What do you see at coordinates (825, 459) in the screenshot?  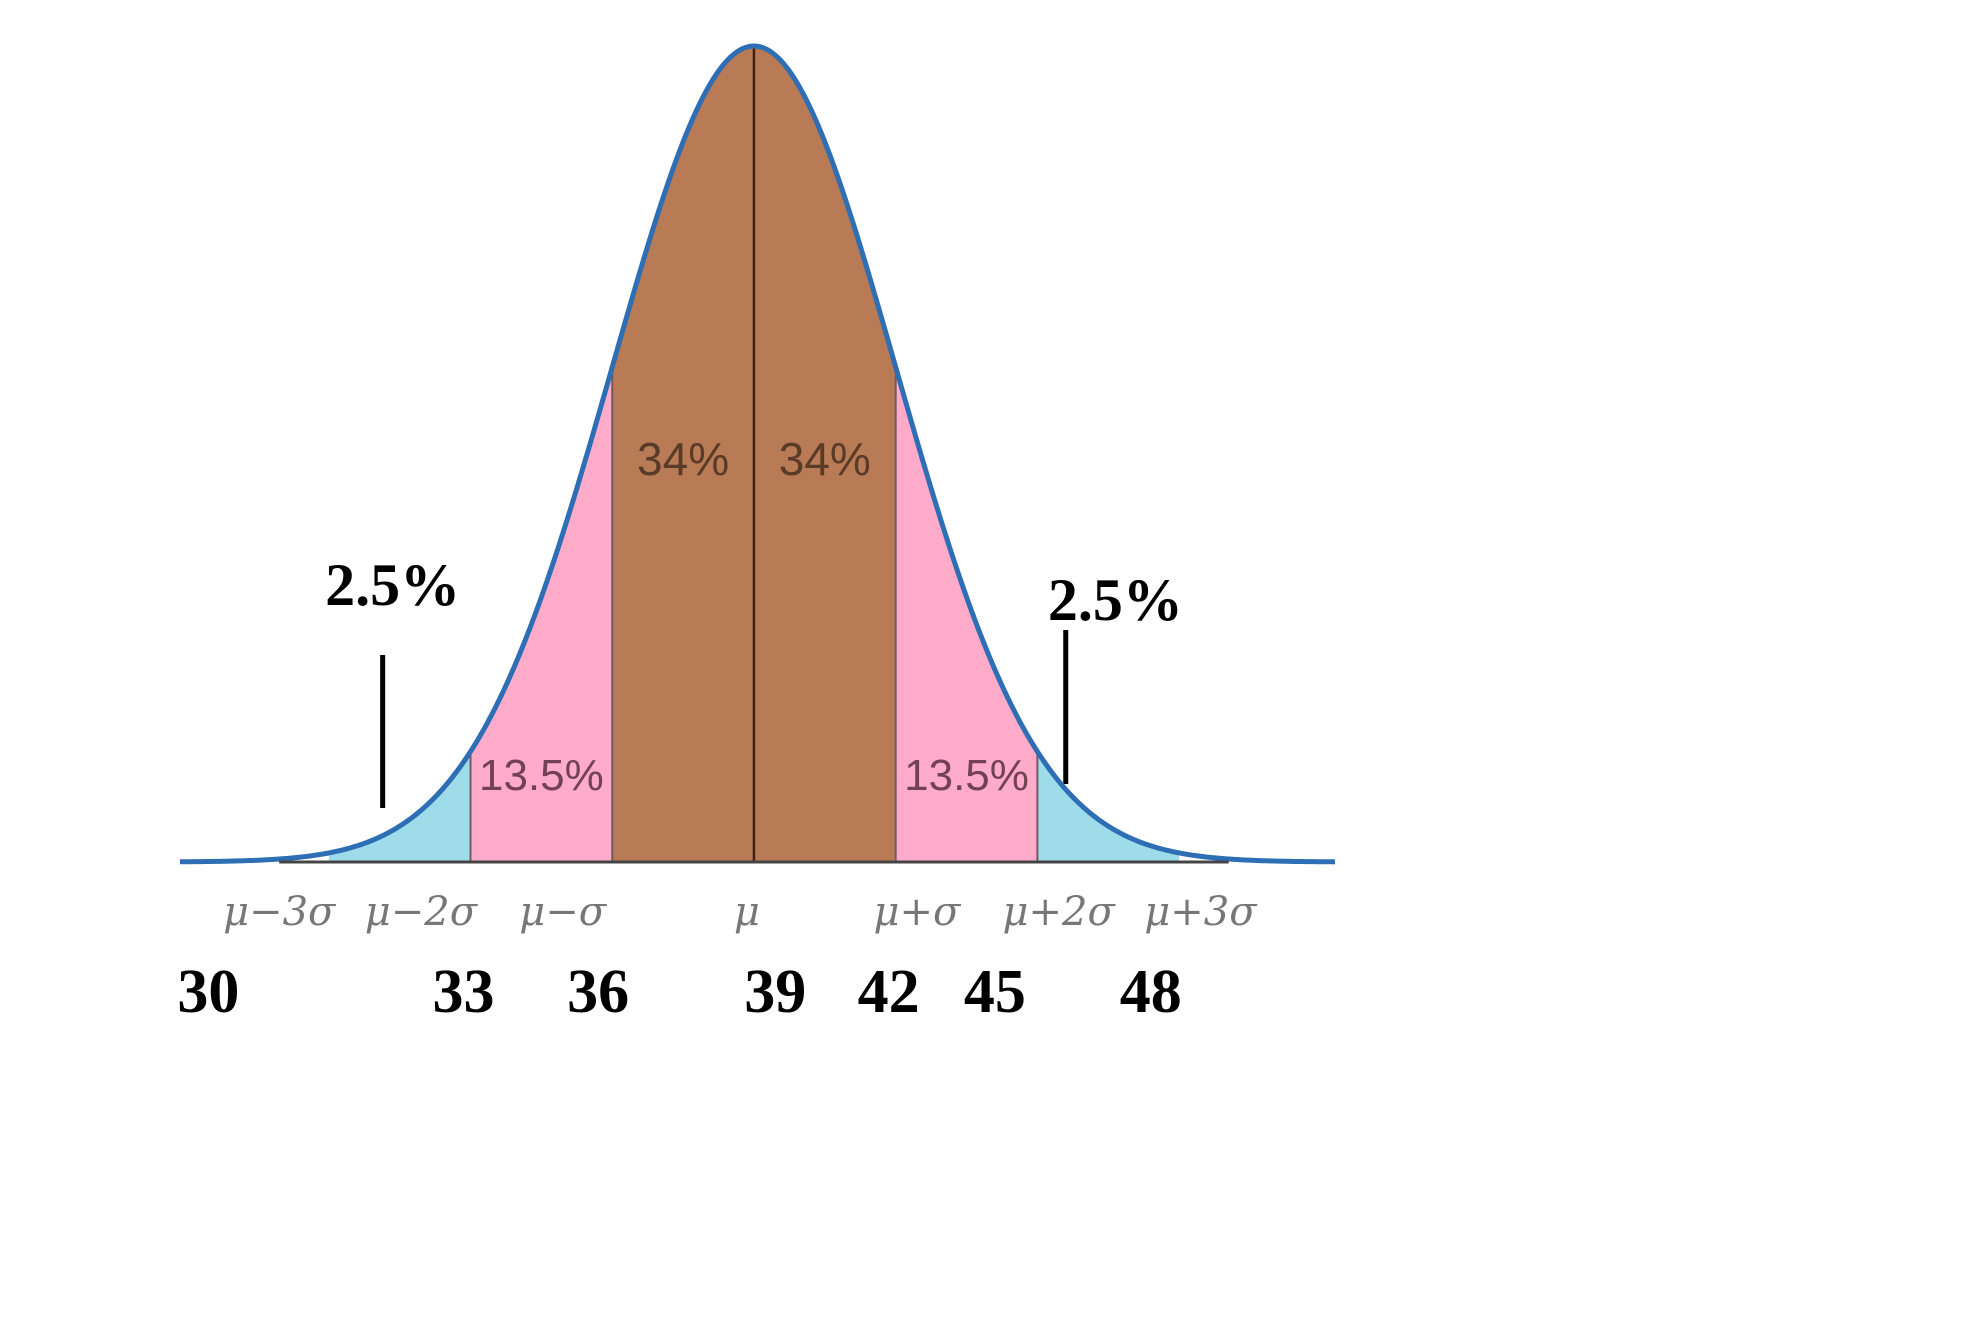 I see `region-label-2: 34%` at bounding box center [825, 459].